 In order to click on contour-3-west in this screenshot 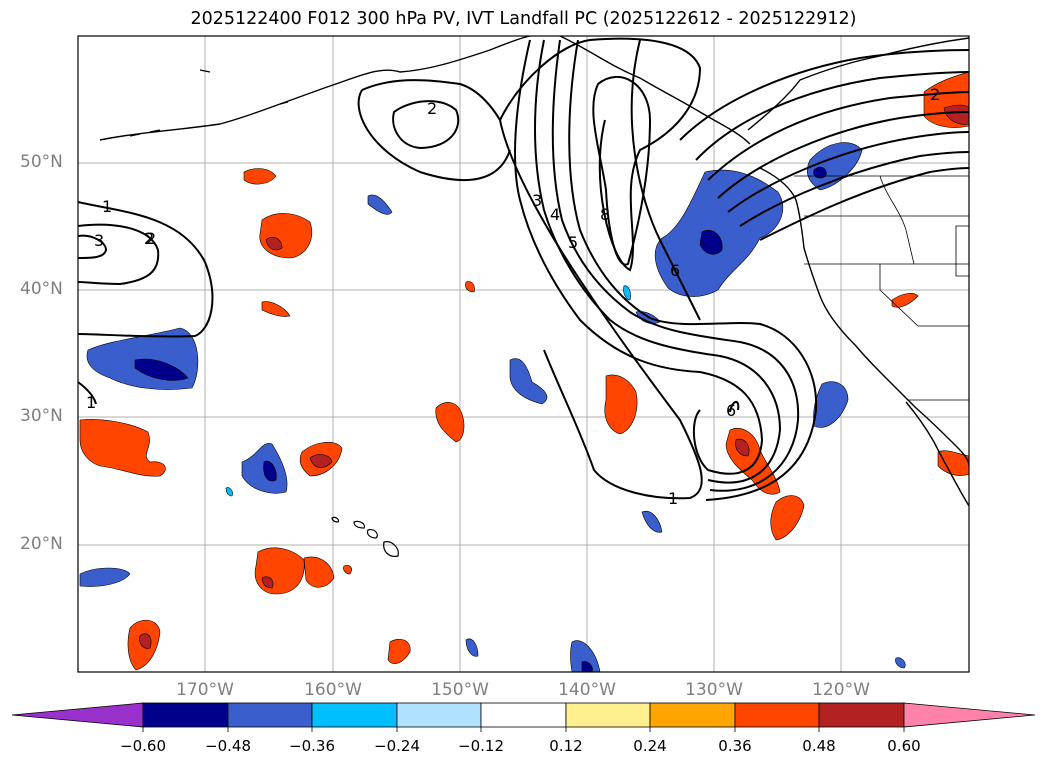, I will do `click(93, 246)`.